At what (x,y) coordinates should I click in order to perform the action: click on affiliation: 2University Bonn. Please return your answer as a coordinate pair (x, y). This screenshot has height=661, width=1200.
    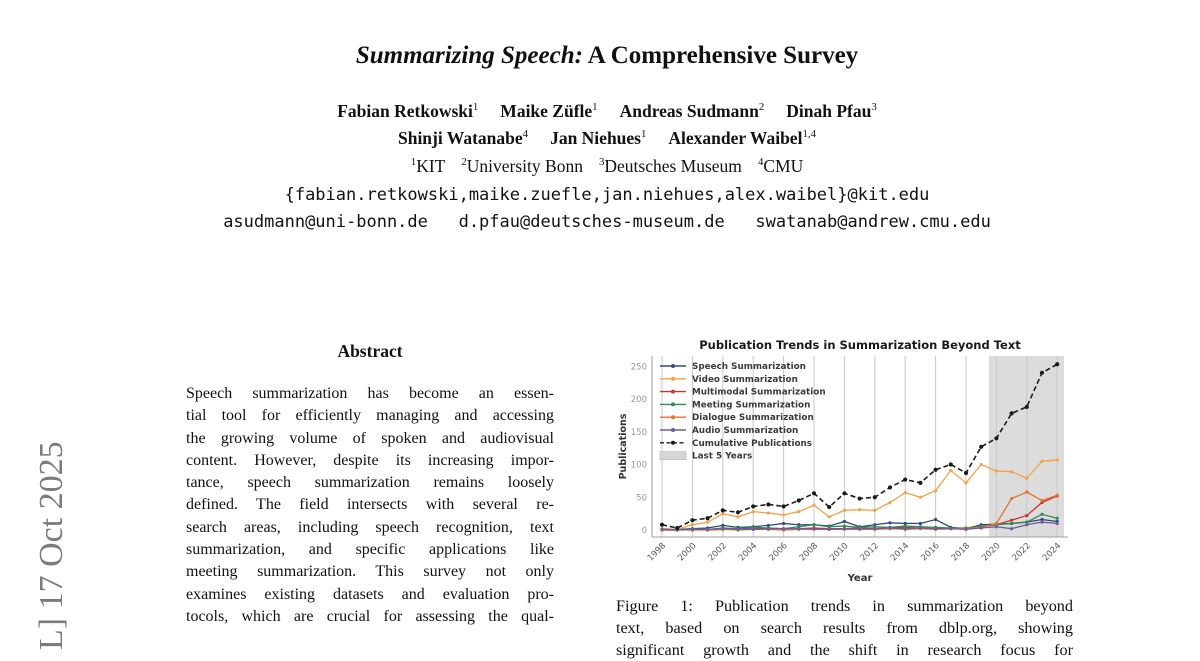
    Looking at the image, I should click on (522, 166).